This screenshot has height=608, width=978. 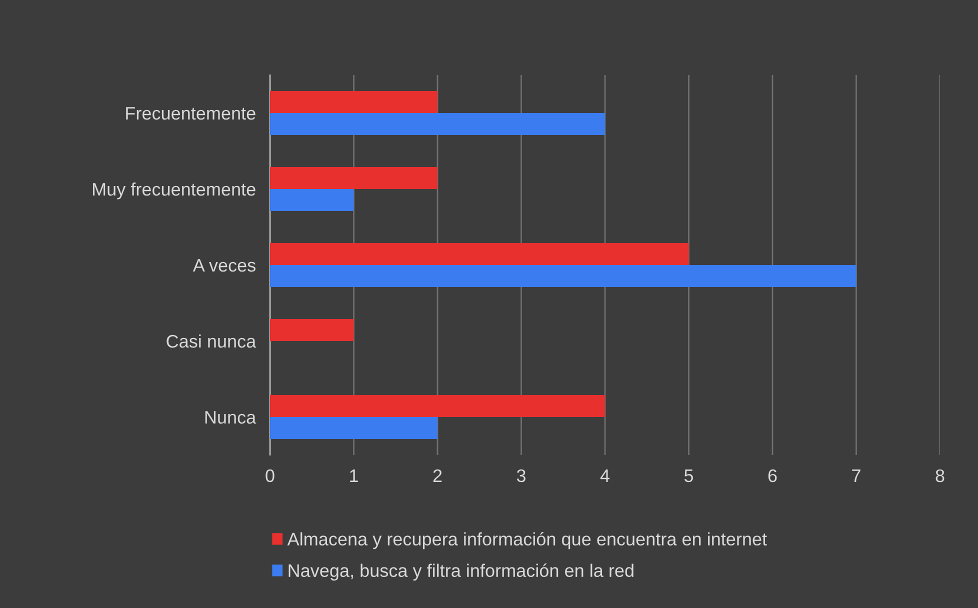 I want to click on y-tick-label: A veces, so click(x=224, y=265).